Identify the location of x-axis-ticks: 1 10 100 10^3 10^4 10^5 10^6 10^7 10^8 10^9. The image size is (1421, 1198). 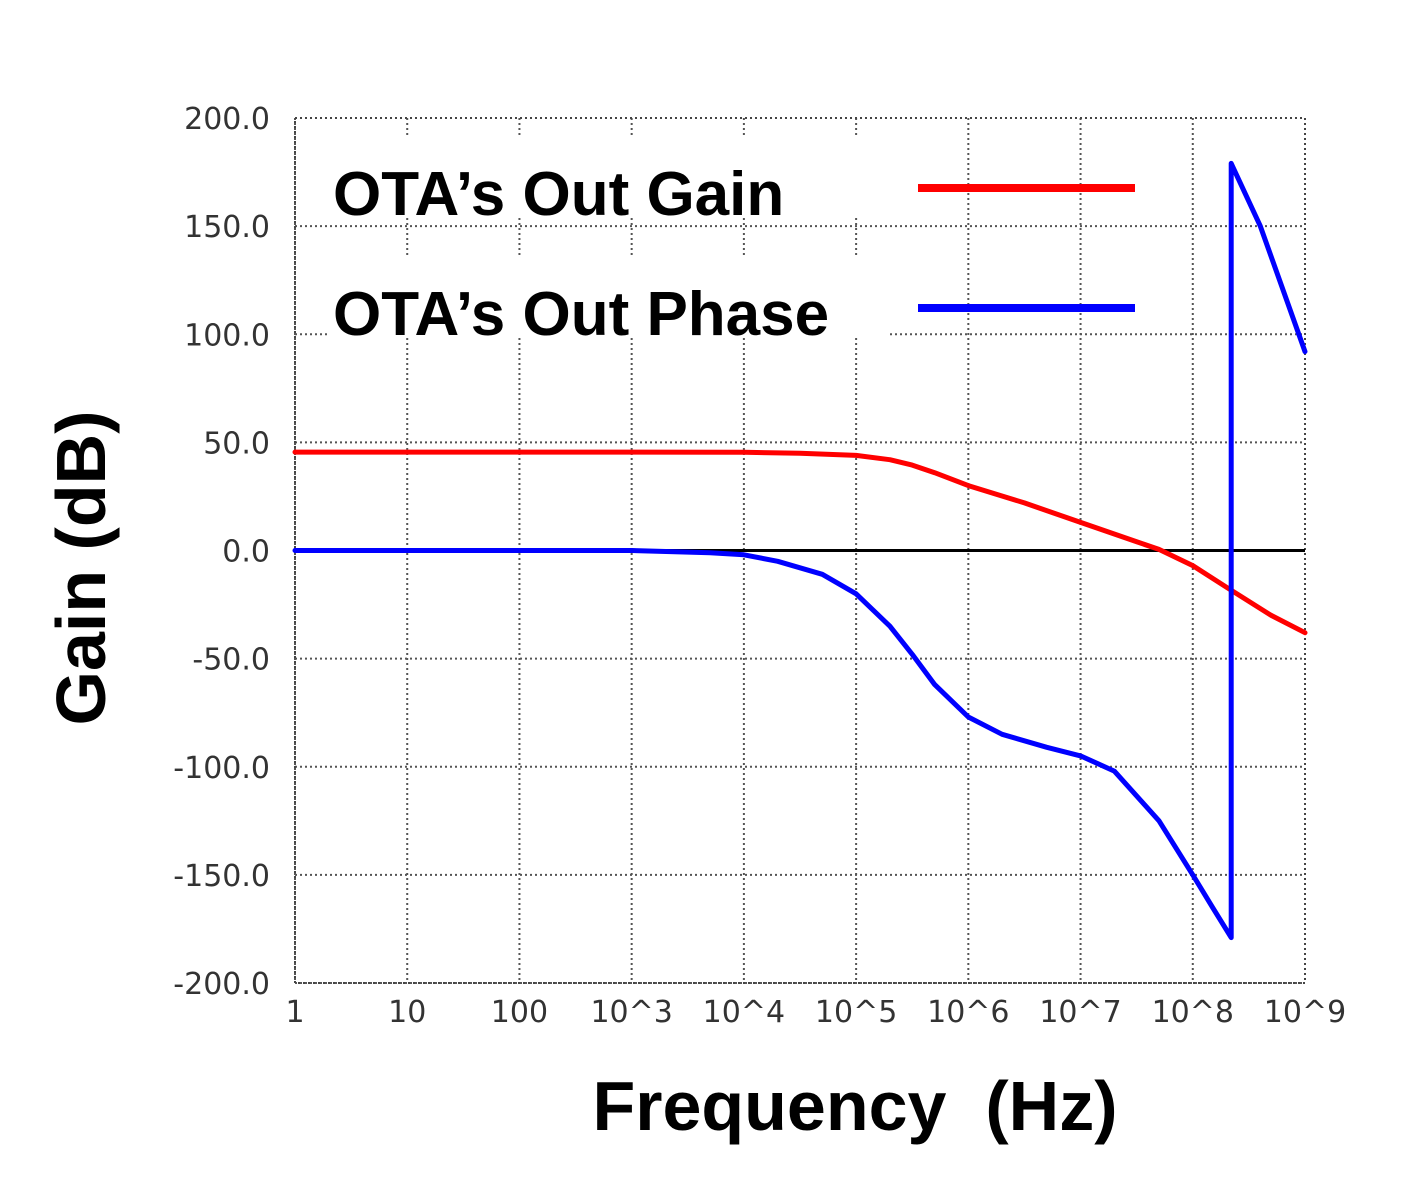
(815, 1012).